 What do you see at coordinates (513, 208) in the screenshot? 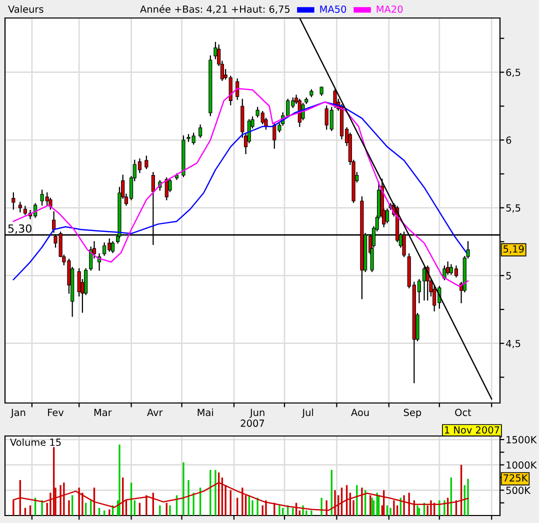
I see `y-tick-label: 5,5` at bounding box center [513, 208].